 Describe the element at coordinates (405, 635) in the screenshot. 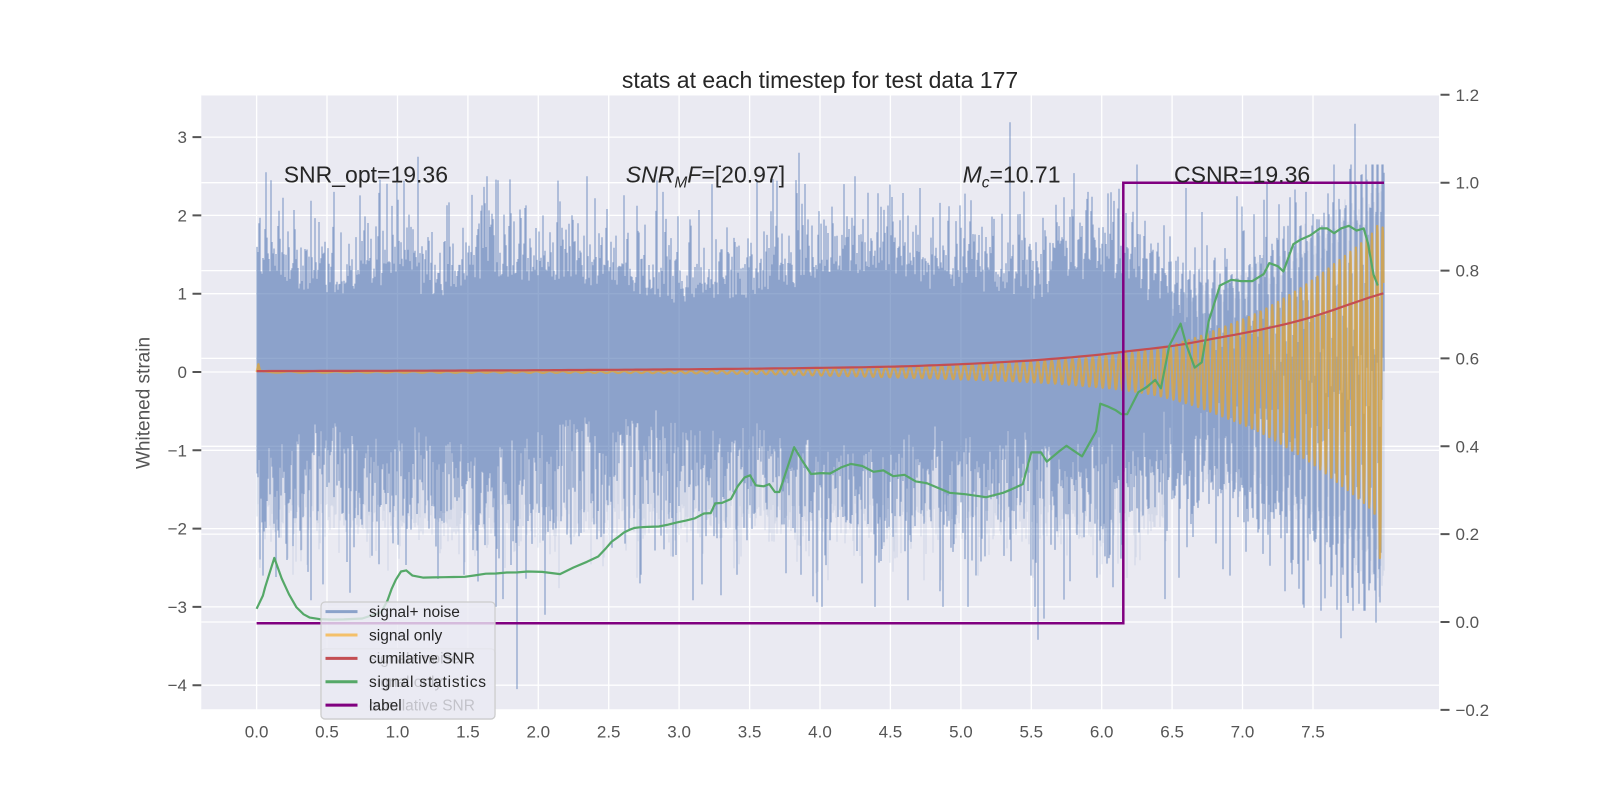

I see `svg-text: signal only` at that location.